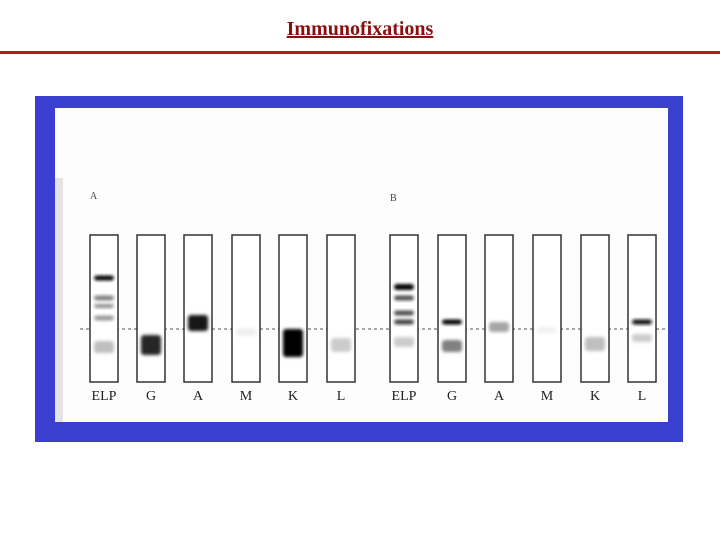 The height and width of the screenshot is (540, 720). I want to click on image-edge, so click(59, 300).